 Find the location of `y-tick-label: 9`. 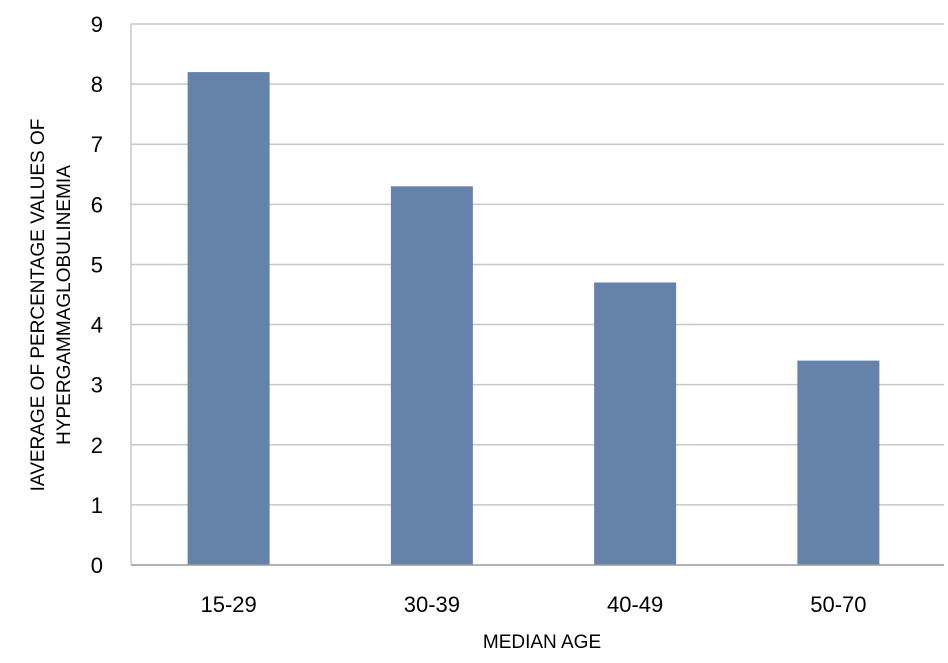

y-tick-label: 9 is located at coordinates (97, 24).